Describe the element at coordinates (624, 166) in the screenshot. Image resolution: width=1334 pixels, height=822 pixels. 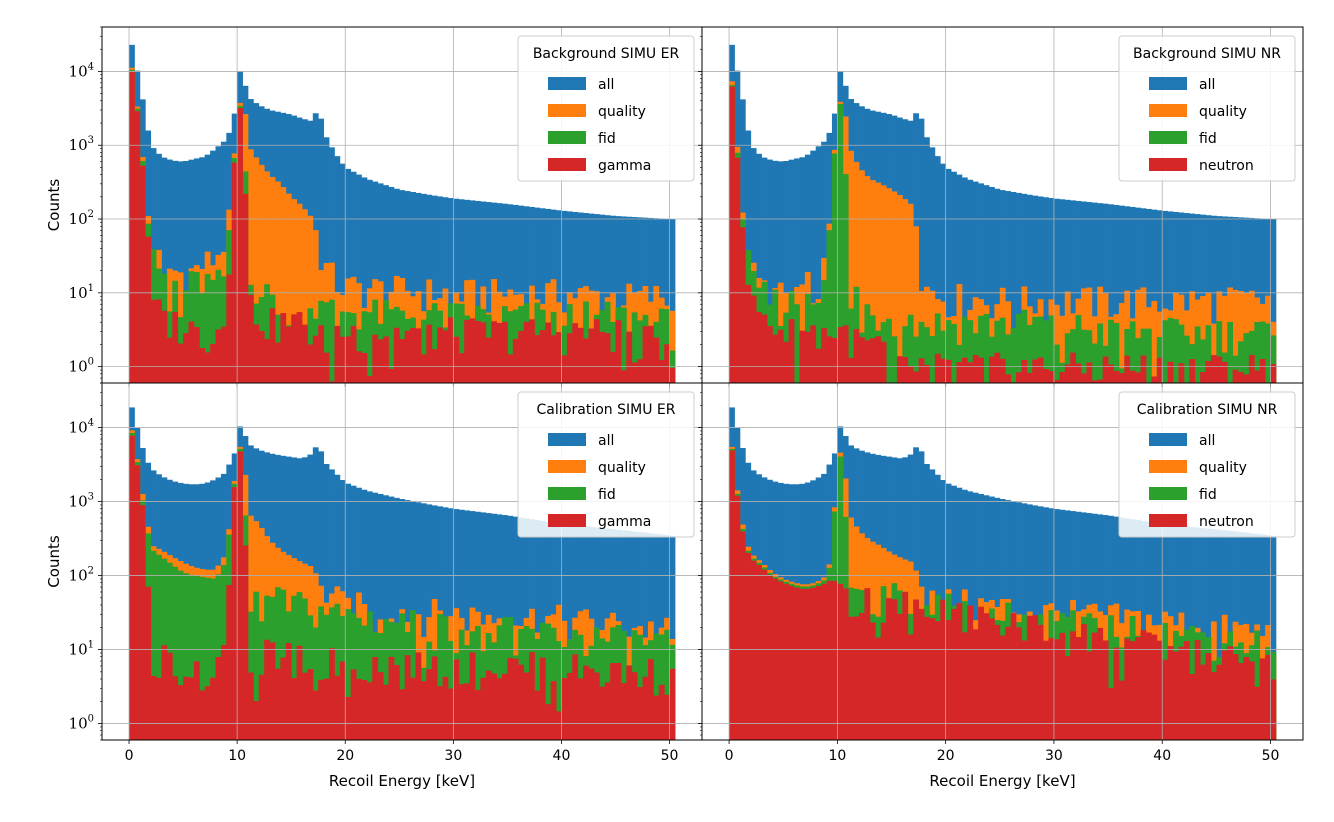
I see `legend-label-gamma: gamma` at that location.